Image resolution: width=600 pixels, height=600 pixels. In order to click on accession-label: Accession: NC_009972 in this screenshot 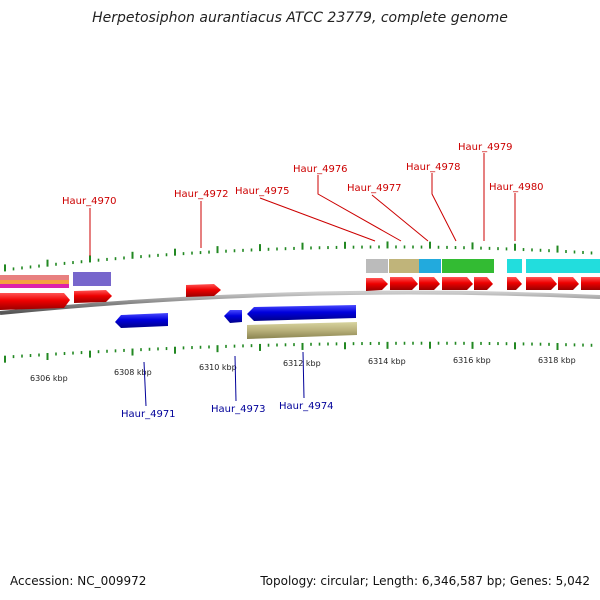, I will do `click(78, 581)`.